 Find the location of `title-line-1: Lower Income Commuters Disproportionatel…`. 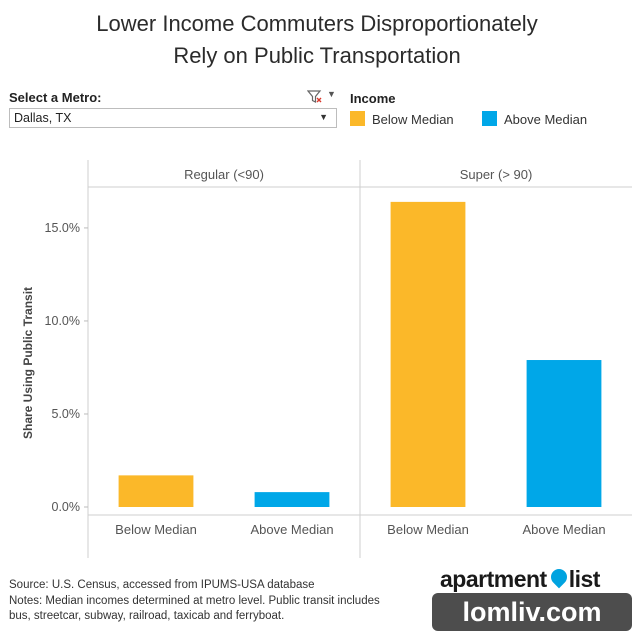

title-line-1: Lower Income Commuters Disproportionatel… is located at coordinates (317, 23).